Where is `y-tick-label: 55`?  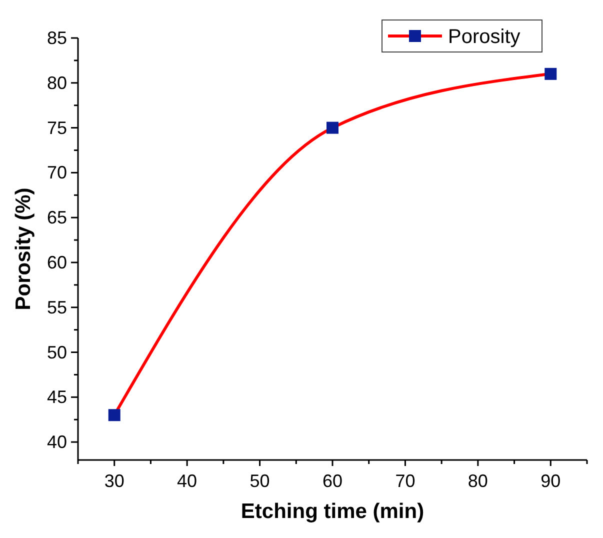
y-tick-label: 55 is located at coordinates (56, 307).